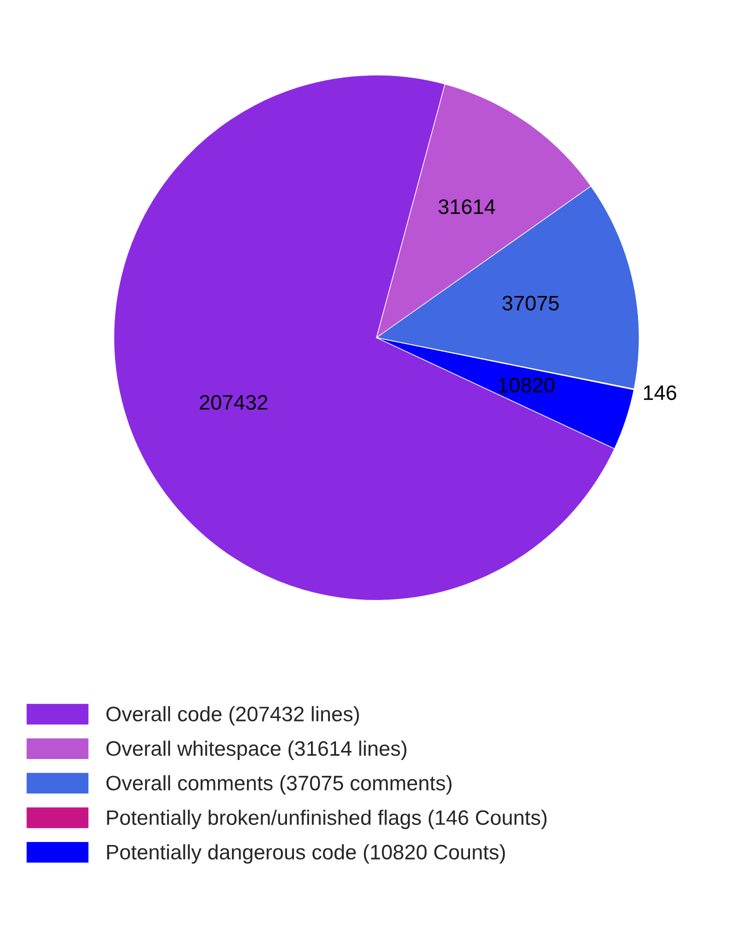 This screenshot has height=938, width=753. Describe the element at coordinates (232, 716) in the screenshot. I see `legend-label: Overall code (207432 lines)` at that location.